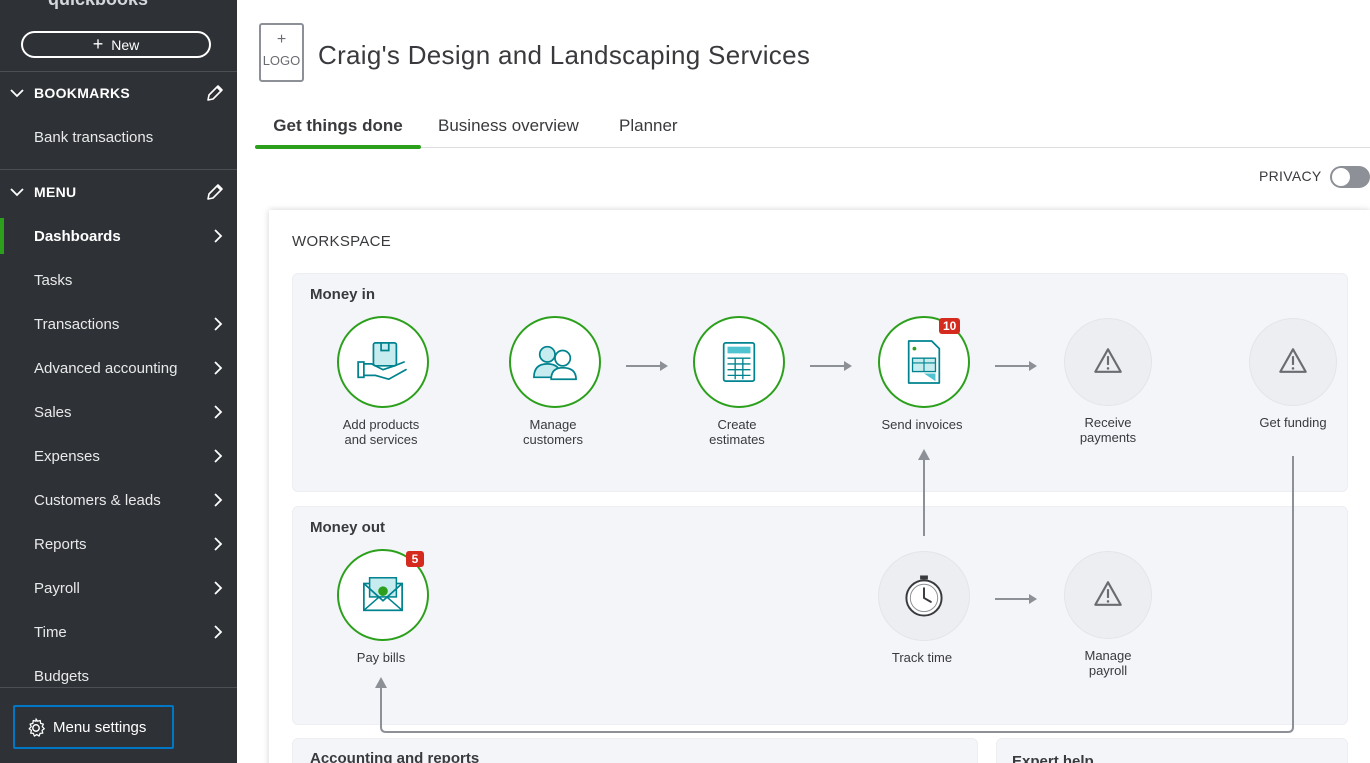 The image size is (1370, 763). What do you see at coordinates (67, 456) in the screenshot?
I see `sidebar-item-label: Expenses` at bounding box center [67, 456].